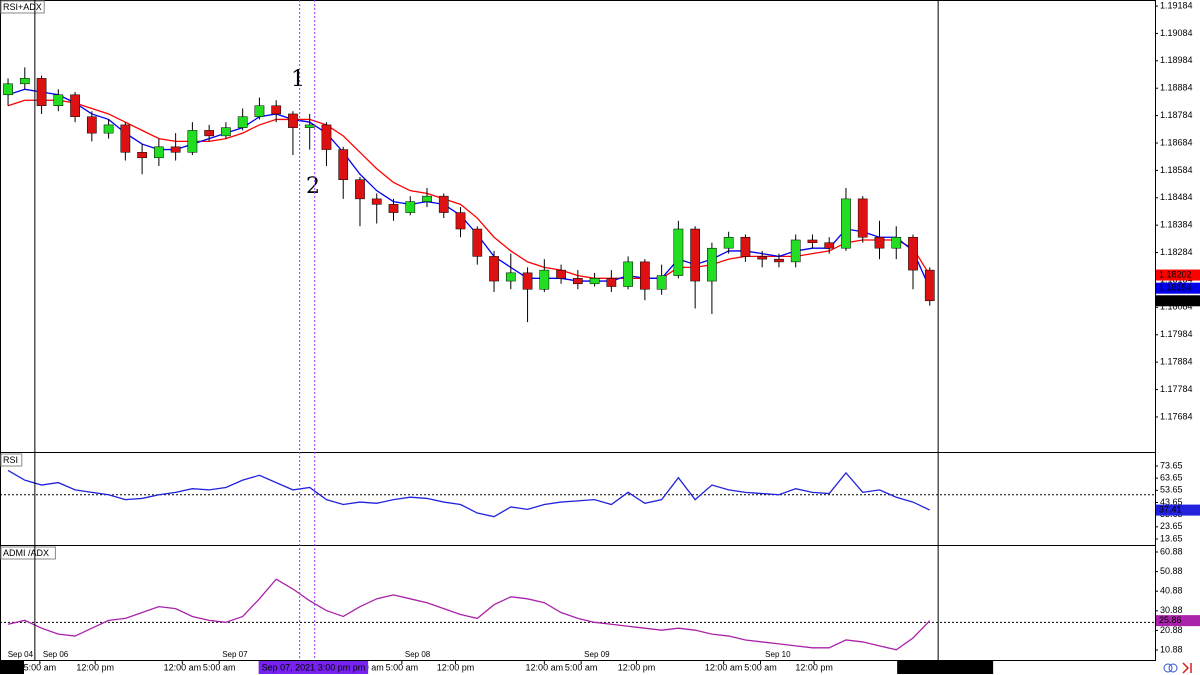 The image size is (1200, 675). Describe the element at coordinates (1176, 88) in the screenshot. I see `y-tick-label: 1.18884` at that location.